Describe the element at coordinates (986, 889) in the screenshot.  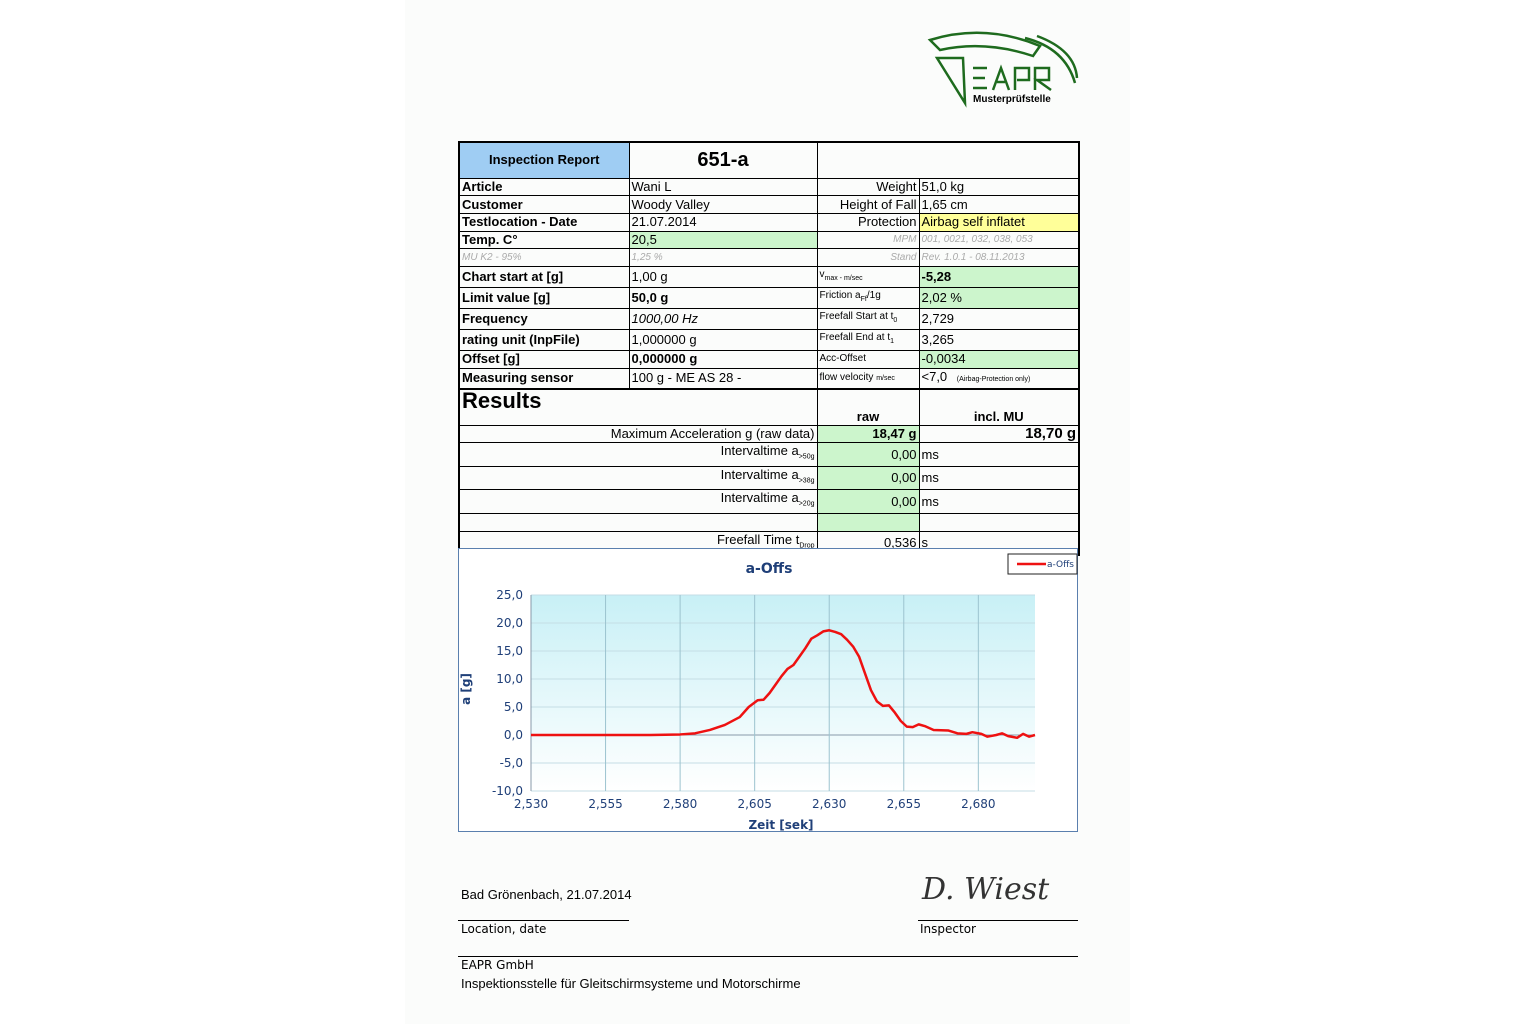
I see `inspector-signature: D. Wiest` at that location.